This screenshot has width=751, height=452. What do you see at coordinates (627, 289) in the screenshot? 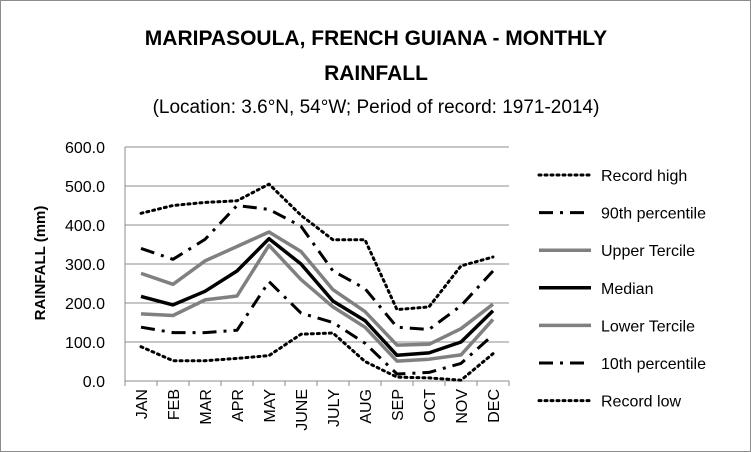
I see `legend-label-median: Median` at bounding box center [627, 289].